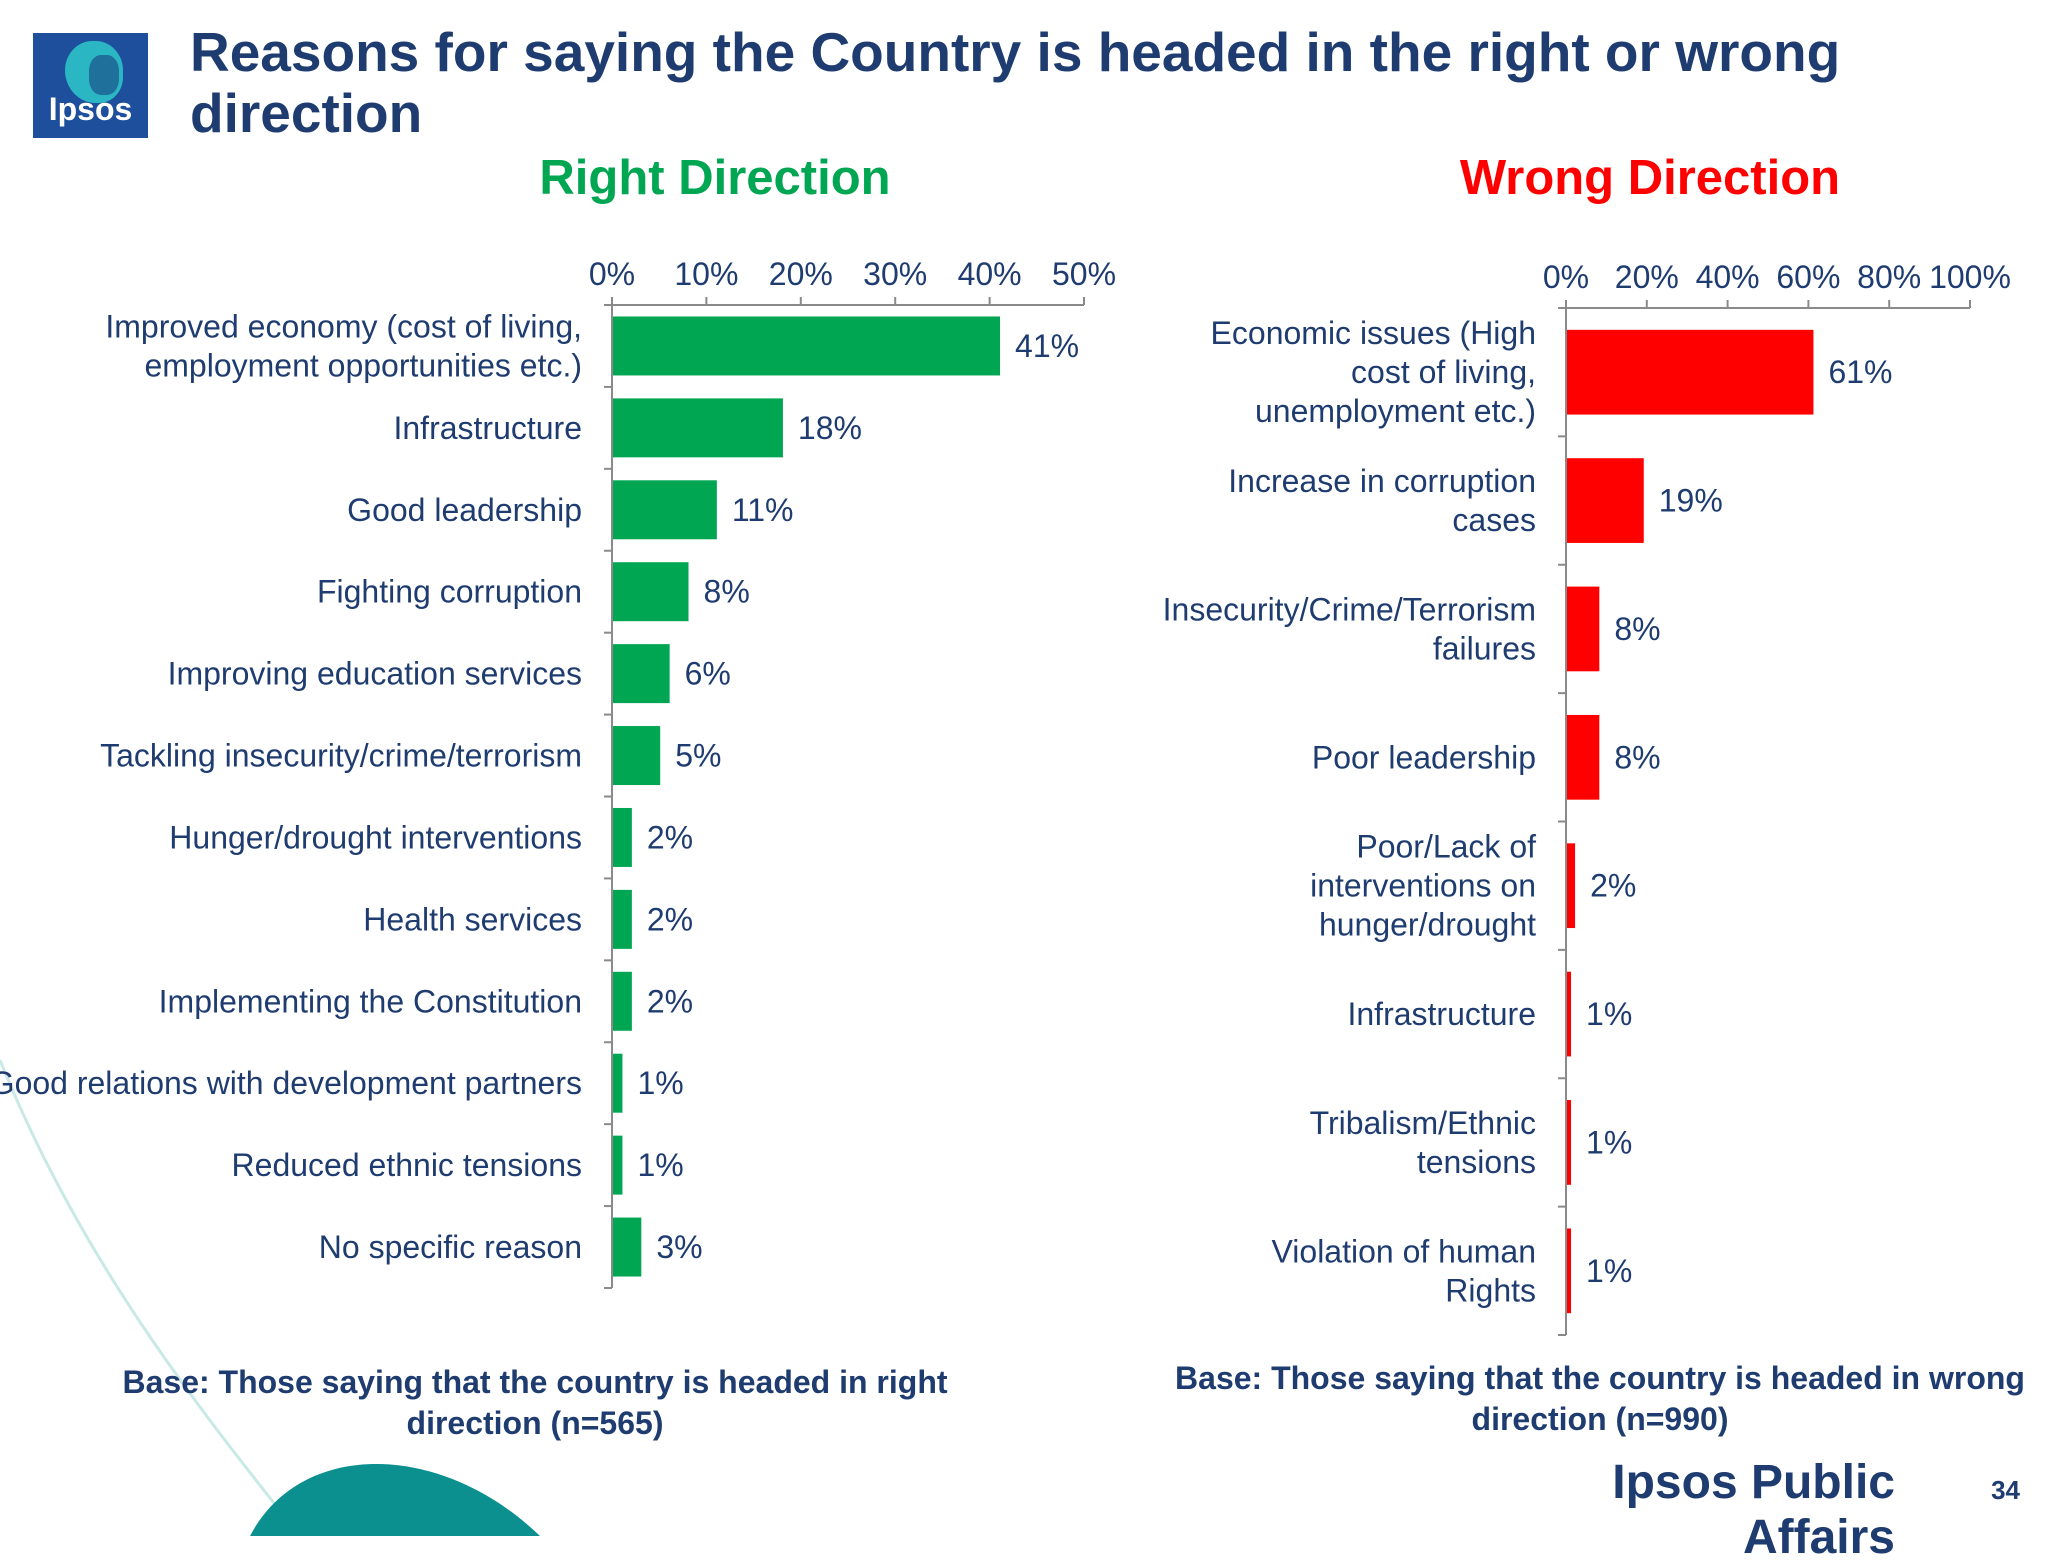 The height and width of the screenshot is (1565, 2048). I want to click on right-value-label: 3%, so click(679, 1247).